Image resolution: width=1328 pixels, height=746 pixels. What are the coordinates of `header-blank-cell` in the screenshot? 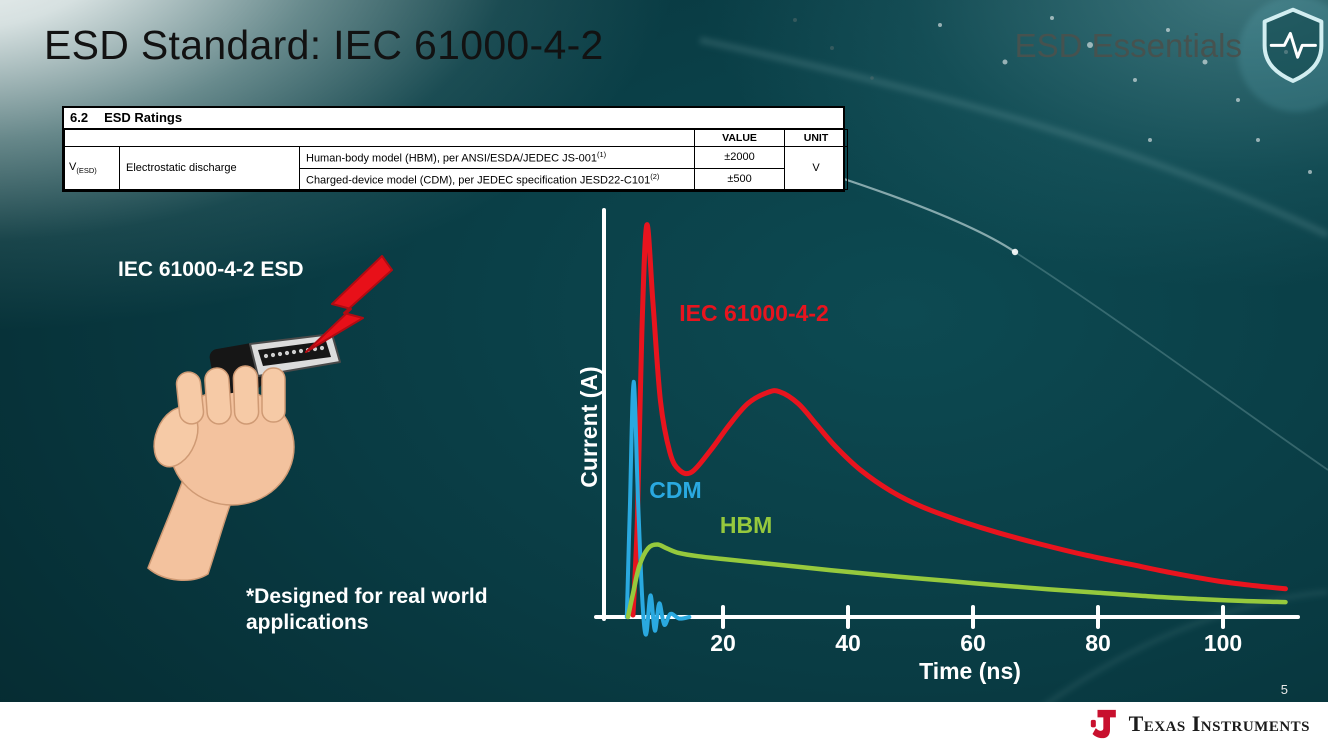 It's located at (379, 138).